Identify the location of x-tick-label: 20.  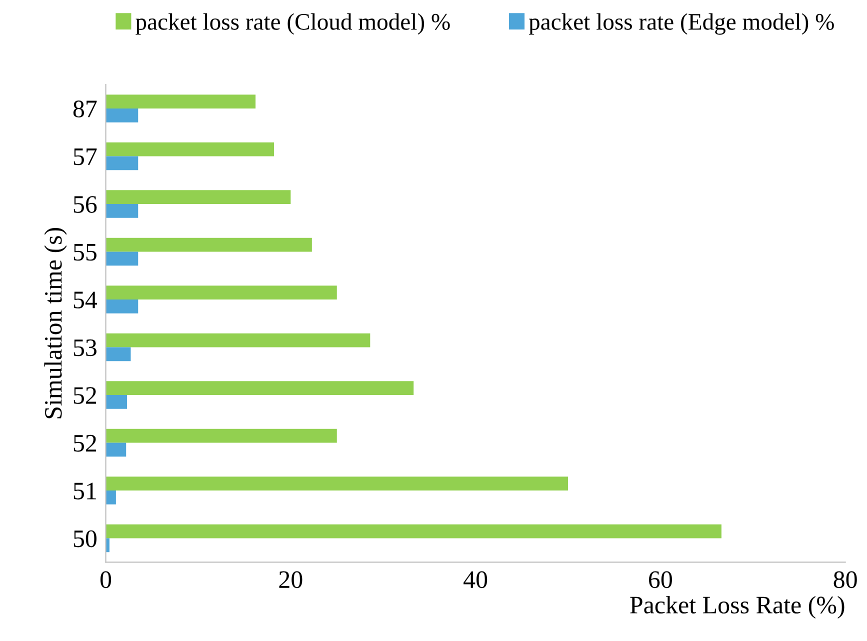
(290, 579).